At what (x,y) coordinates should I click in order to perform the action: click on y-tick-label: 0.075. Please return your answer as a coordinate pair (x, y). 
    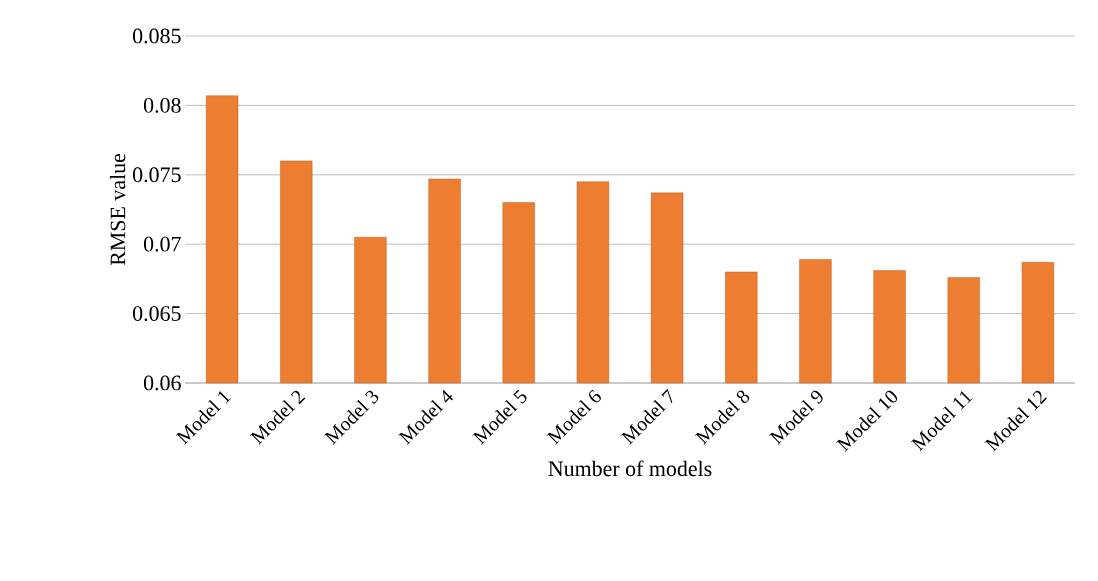
    Looking at the image, I should click on (156, 175).